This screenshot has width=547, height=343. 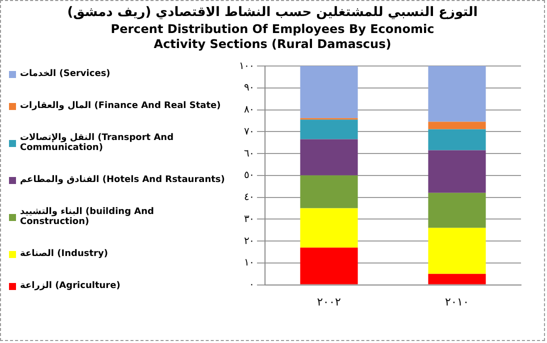 I want to click on legend-label: الخدمات (Services), so click(x=65, y=74).